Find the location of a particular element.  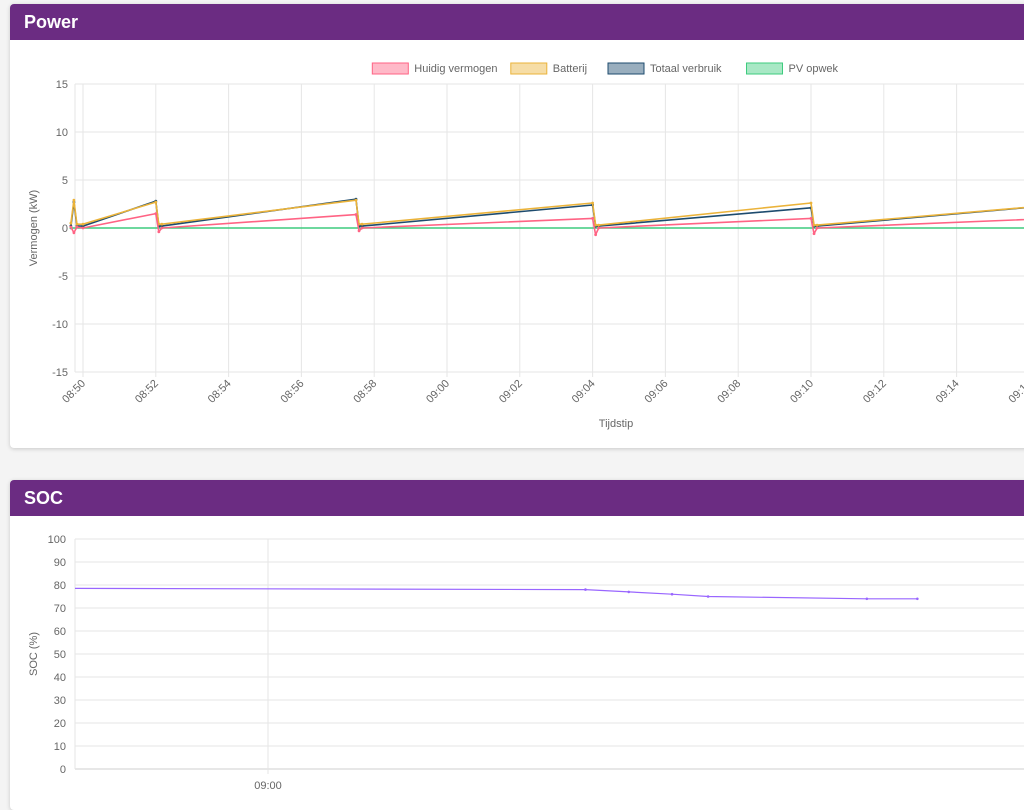

x-tick-label: 09:14 is located at coordinates (948, 392).